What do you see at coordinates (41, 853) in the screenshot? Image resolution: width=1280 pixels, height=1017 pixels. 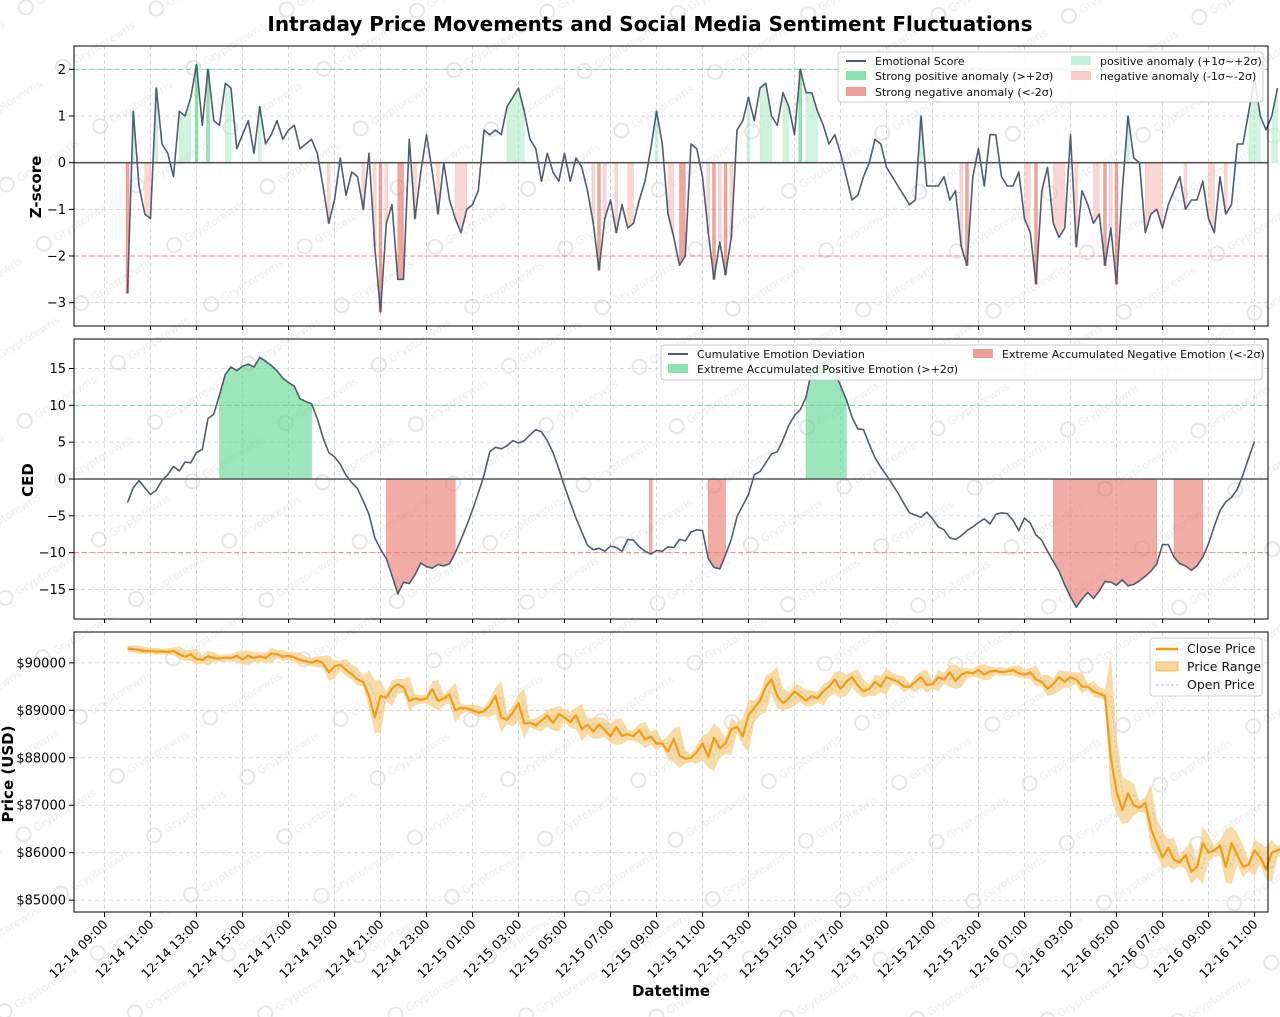 I see `ytick-label: $86000` at bounding box center [41, 853].